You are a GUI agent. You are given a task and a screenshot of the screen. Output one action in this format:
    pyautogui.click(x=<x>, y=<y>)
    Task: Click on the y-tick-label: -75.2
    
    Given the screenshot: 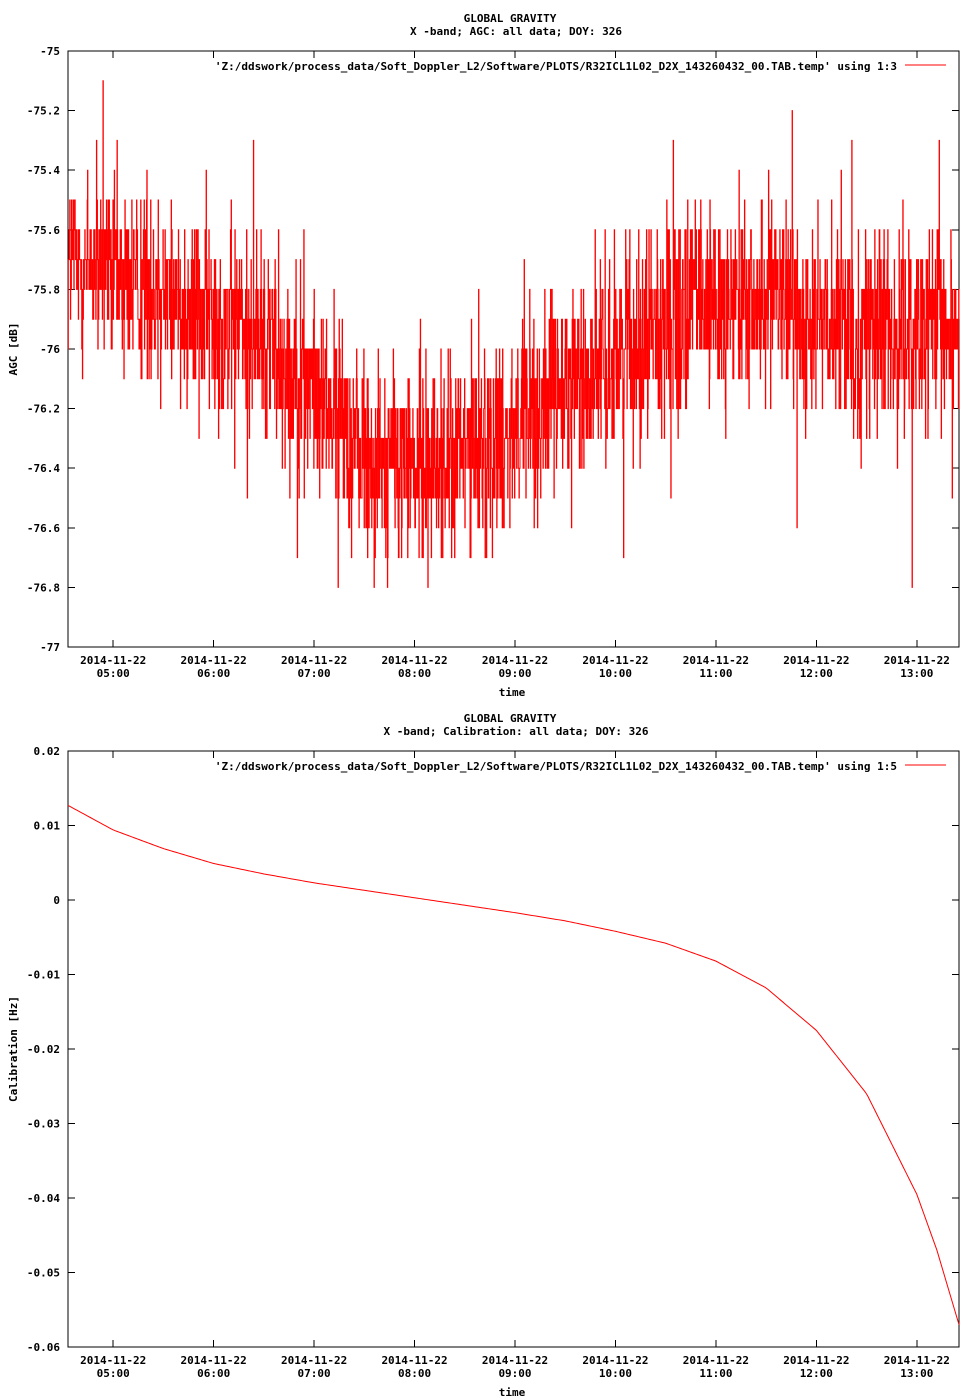 What is the action you would take?
    pyautogui.click(x=43, y=111)
    